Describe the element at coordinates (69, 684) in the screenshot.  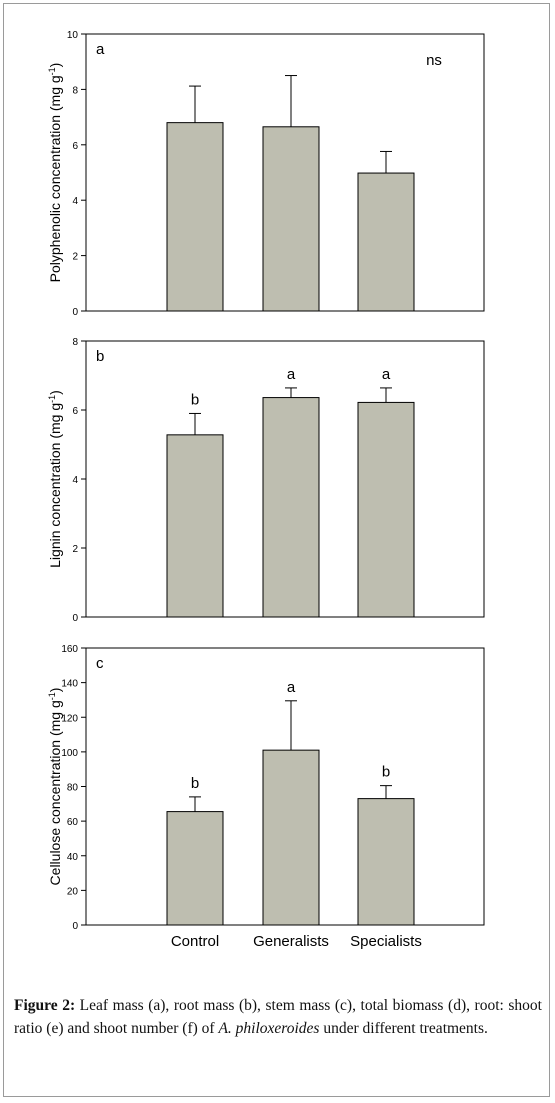
I see `y-tick-label: 140` at that location.